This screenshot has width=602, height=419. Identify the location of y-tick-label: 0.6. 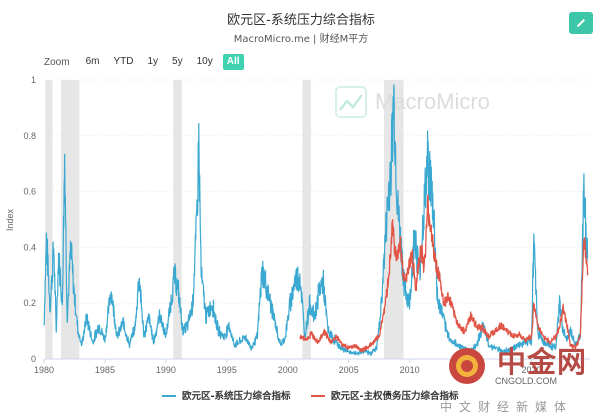
(29, 192).